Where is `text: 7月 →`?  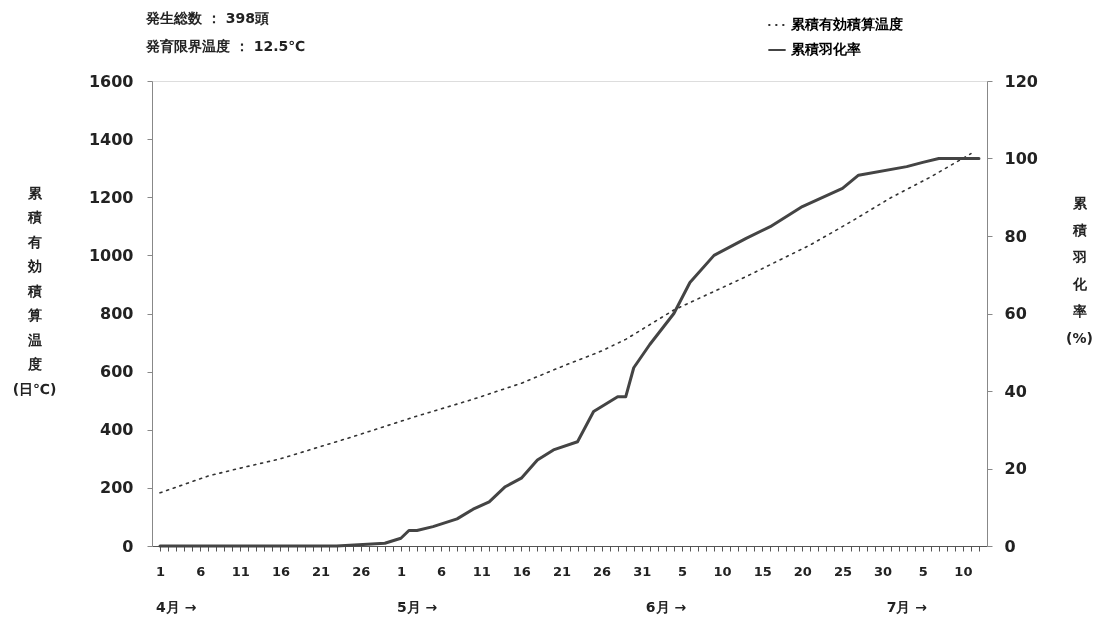
text: 7月 → is located at coordinates (907, 607).